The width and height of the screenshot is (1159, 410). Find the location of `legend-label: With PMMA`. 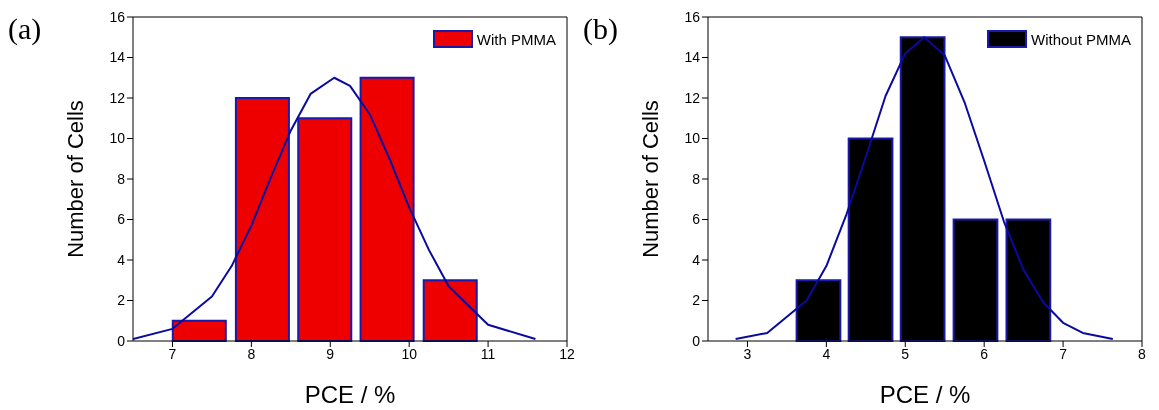

legend-label: With PMMA is located at coordinates (516, 39).